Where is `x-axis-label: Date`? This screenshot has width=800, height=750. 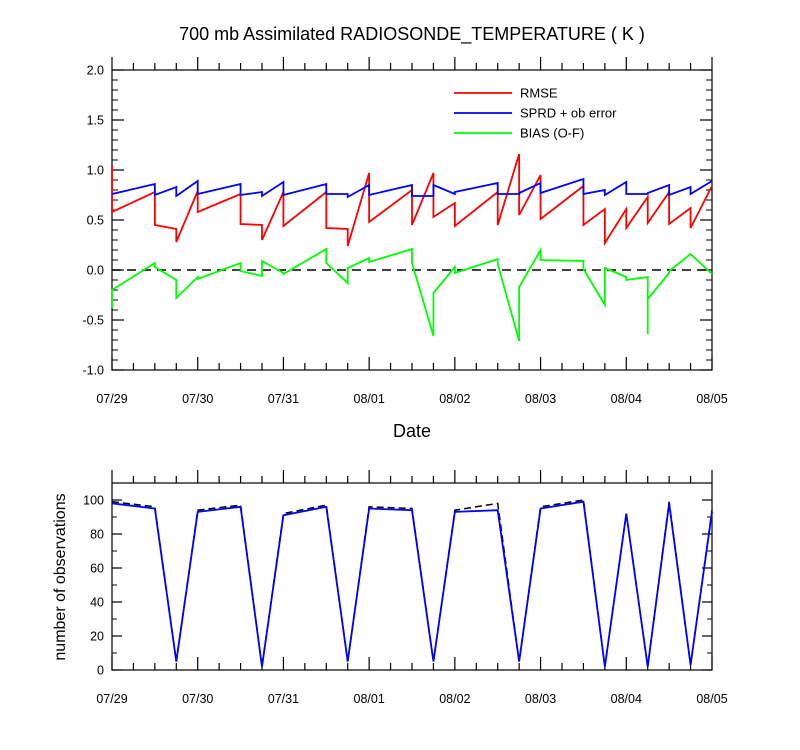 x-axis-label: Date is located at coordinates (412, 431).